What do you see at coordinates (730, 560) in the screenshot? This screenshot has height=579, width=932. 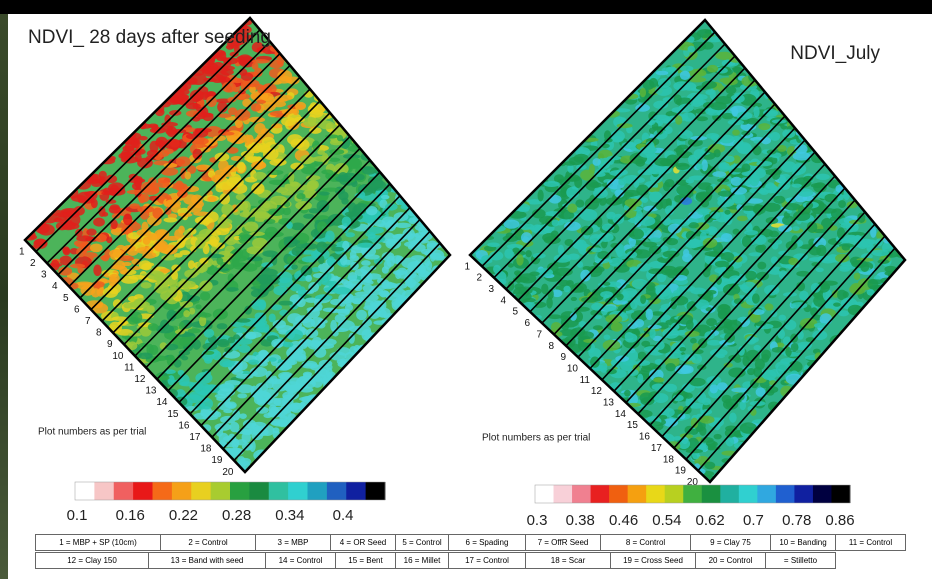 I see `legend-cell: 20 = Control` at bounding box center [730, 560].